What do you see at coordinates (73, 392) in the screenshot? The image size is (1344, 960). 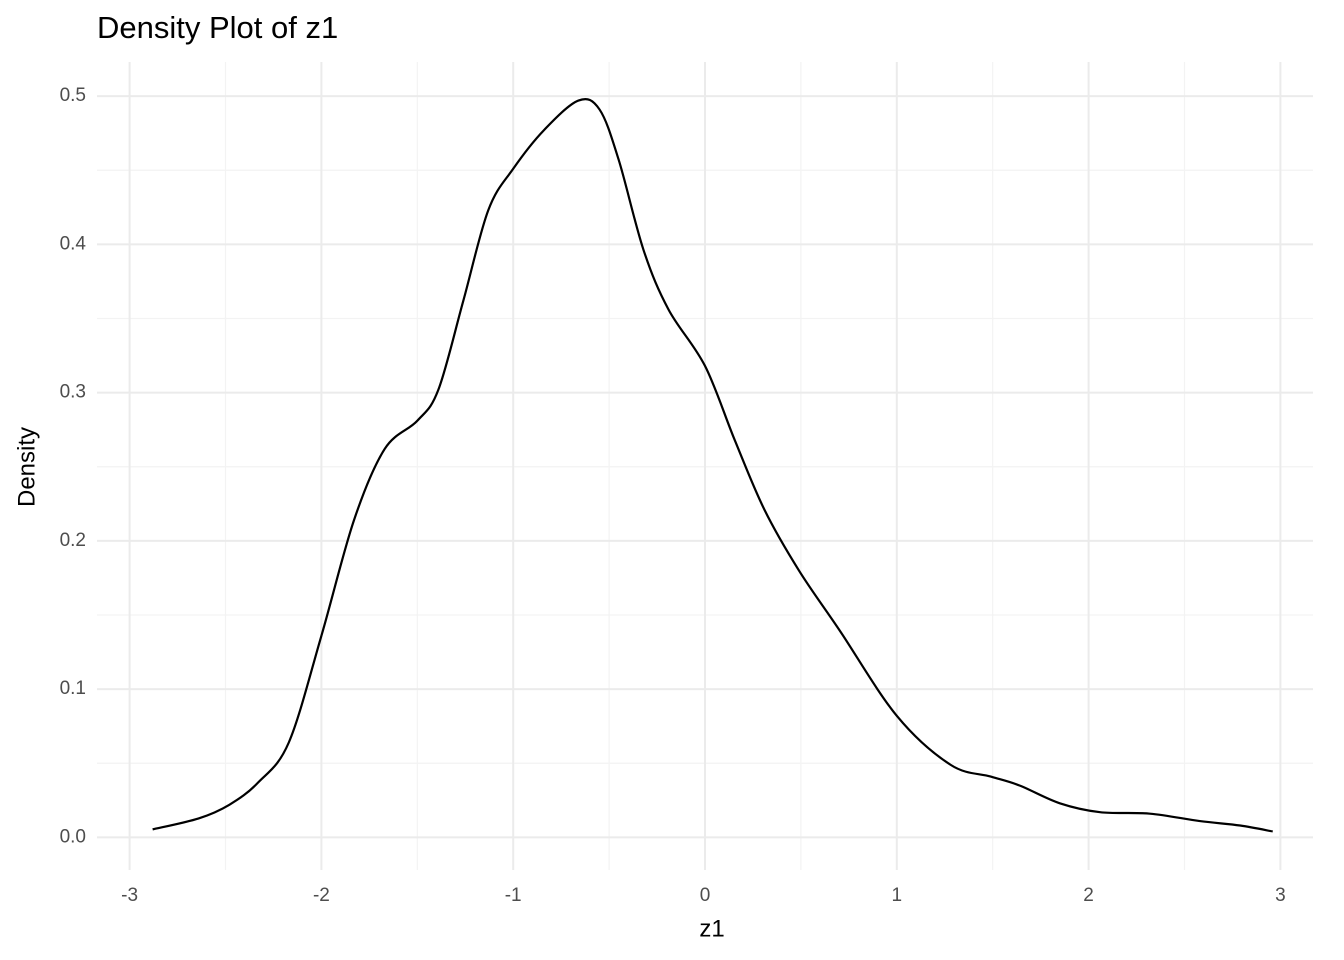 I see `y-tick-label: 0.3` at bounding box center [73, 392].